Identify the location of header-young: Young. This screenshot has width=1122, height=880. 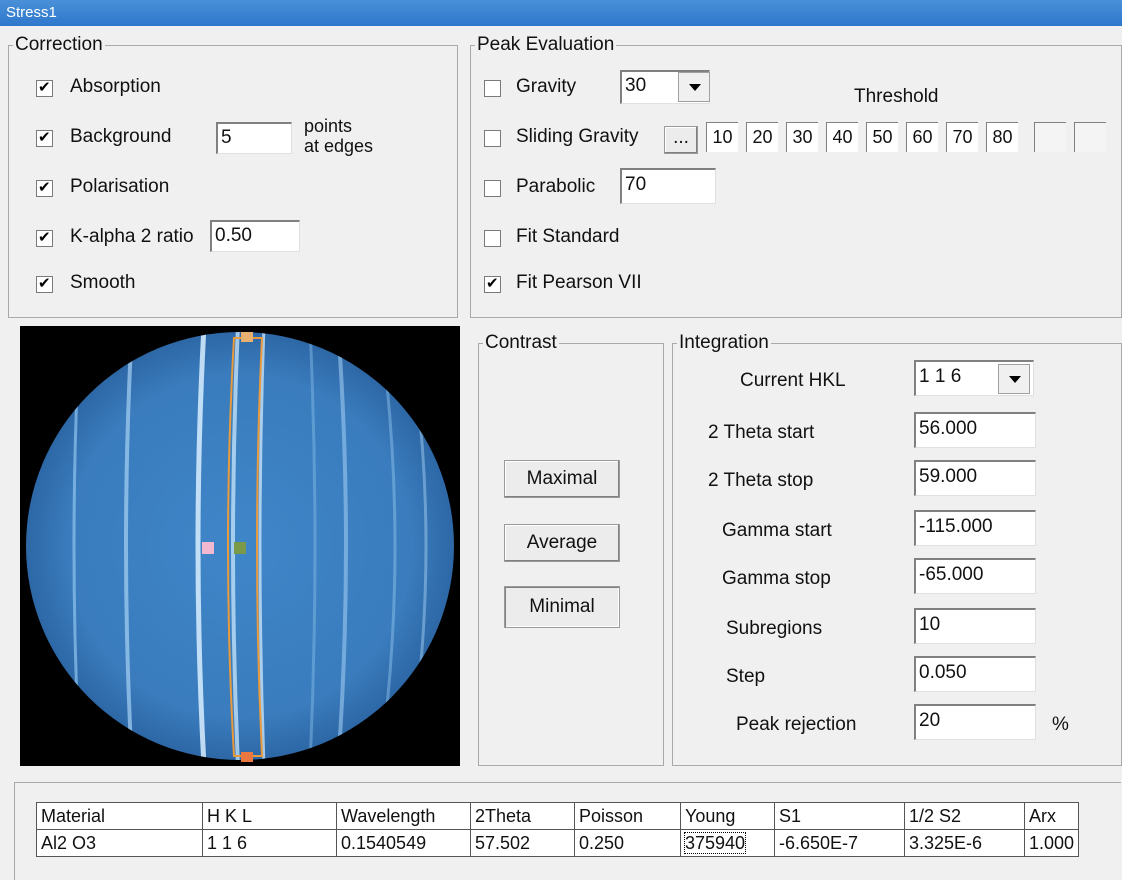
(727, 816).